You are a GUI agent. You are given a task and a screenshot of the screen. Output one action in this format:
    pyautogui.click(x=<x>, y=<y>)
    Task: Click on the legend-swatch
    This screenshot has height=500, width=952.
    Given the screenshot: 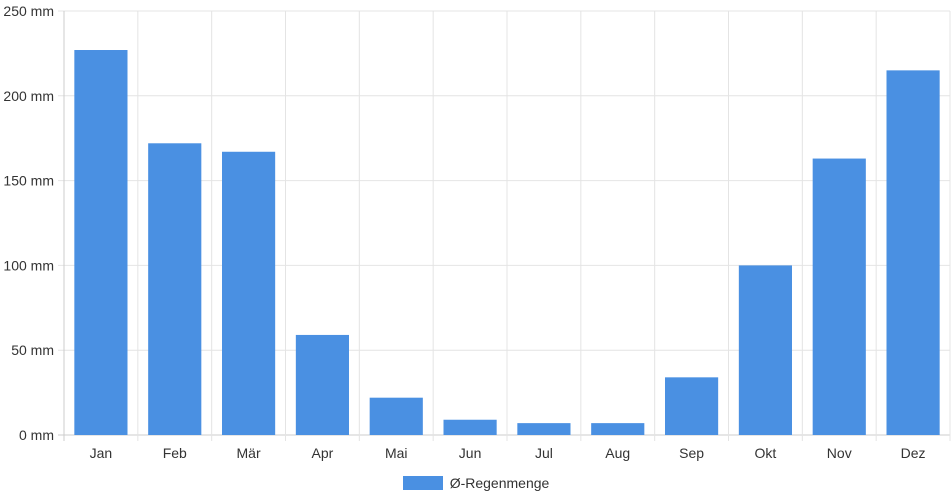 What is the action you would take?
    pyautogui.click(x=422, y=483)
    